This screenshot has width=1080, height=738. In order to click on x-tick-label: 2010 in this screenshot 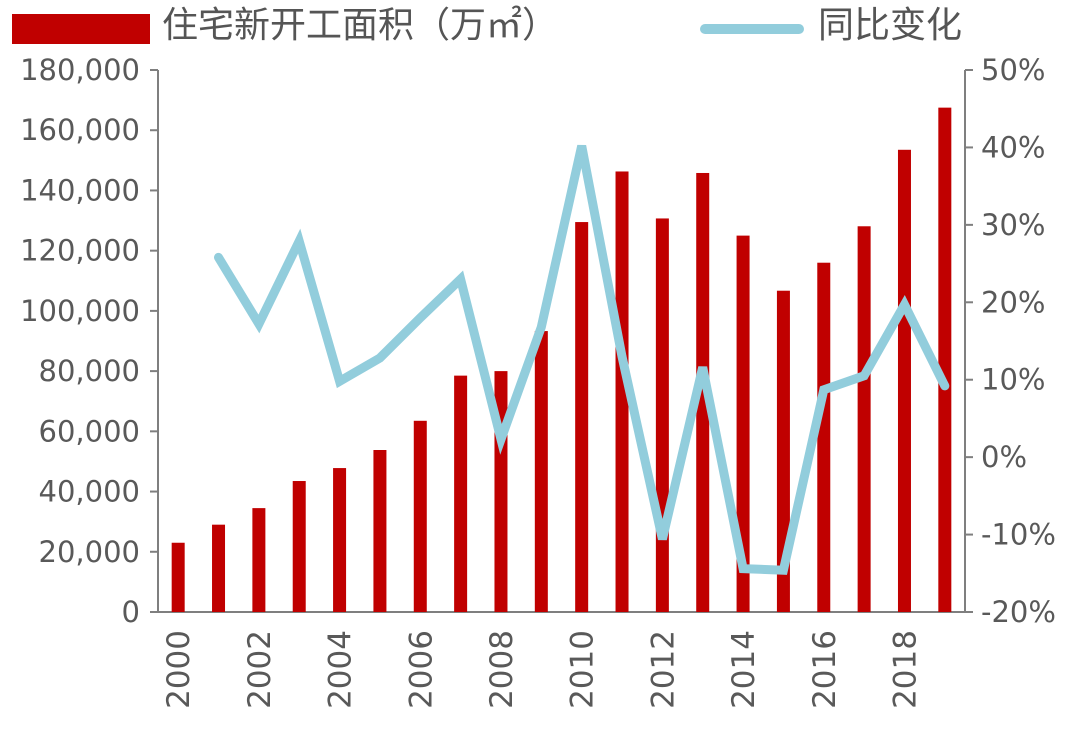, I will do `click(583, 669)`.